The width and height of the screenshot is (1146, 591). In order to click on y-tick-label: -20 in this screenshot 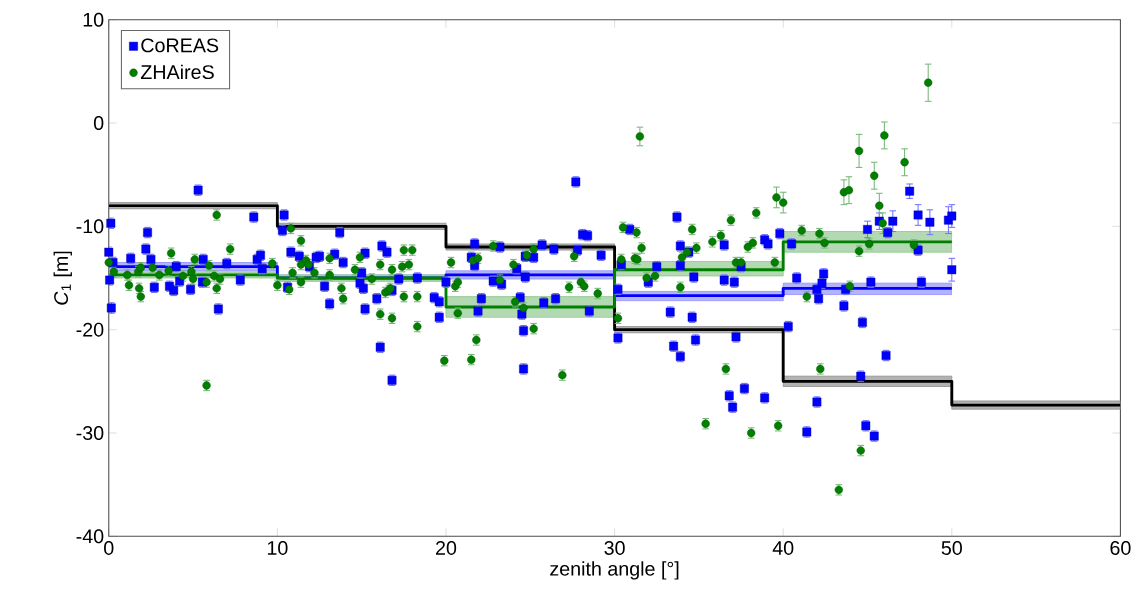, I will do `click(90, 329)`.